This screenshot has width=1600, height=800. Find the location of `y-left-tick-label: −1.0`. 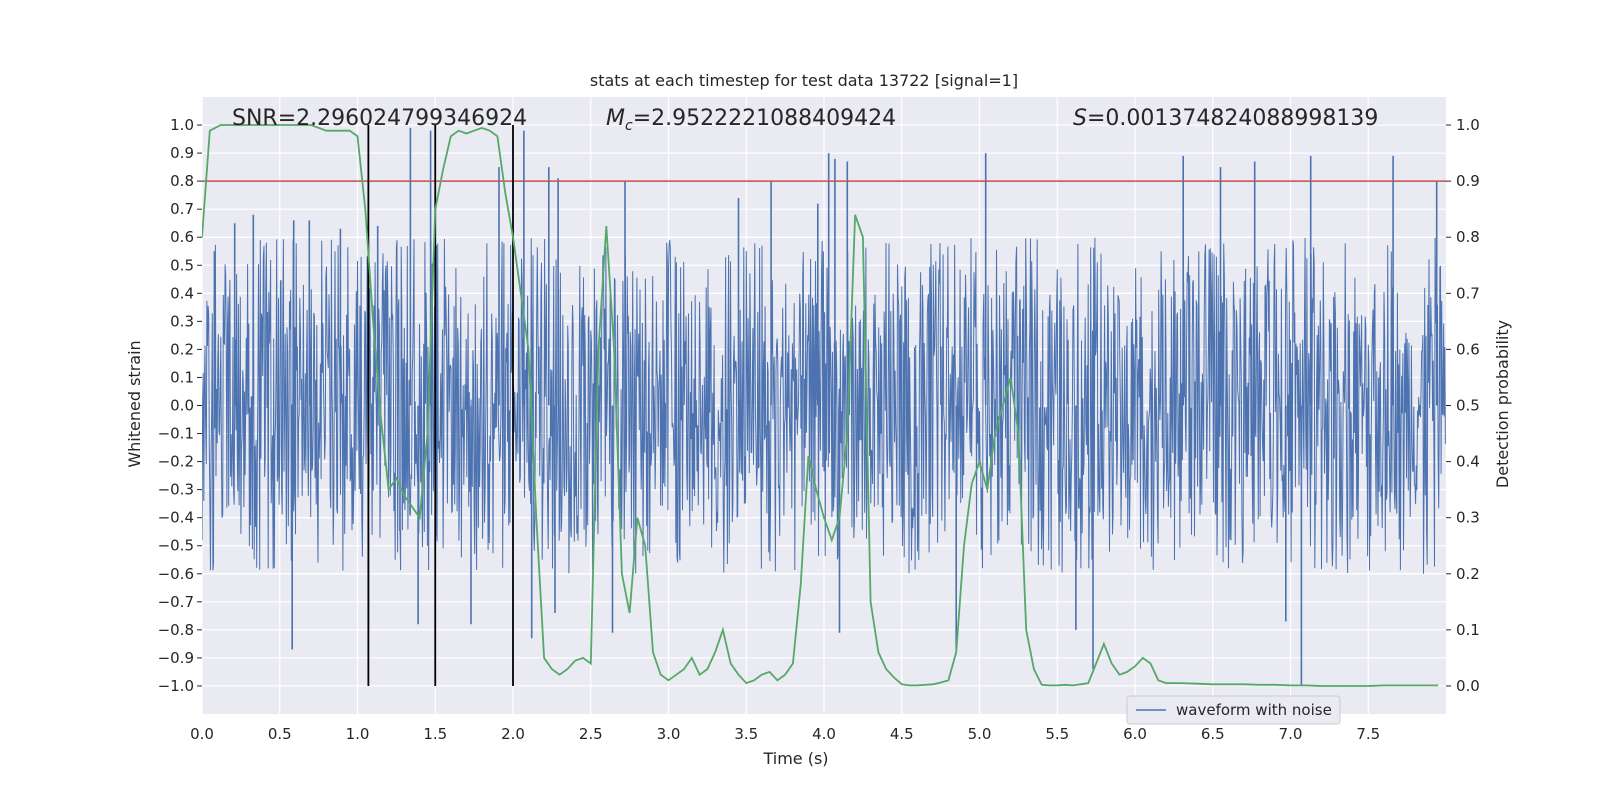

y-left-tick-label: −1.0 is located at coordinates (176, 686).